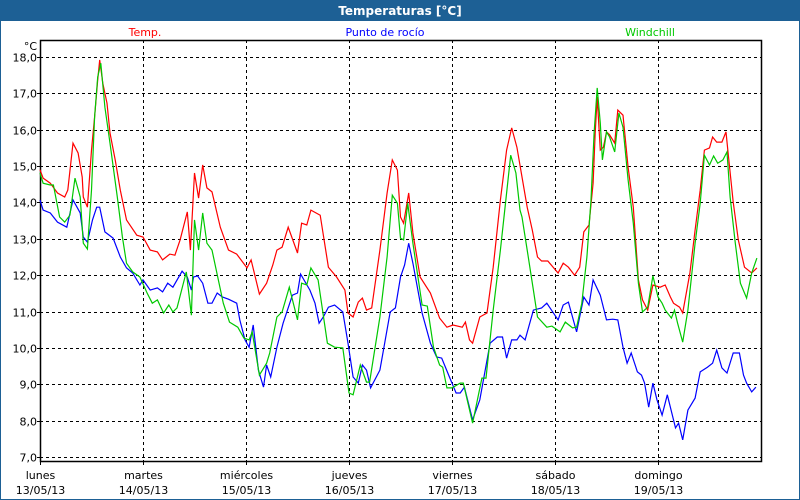  What do you see at coordinates (25, 240) in the screenshot?
I see `y-tick-label: 13,0` at bounding box center [25, 240].